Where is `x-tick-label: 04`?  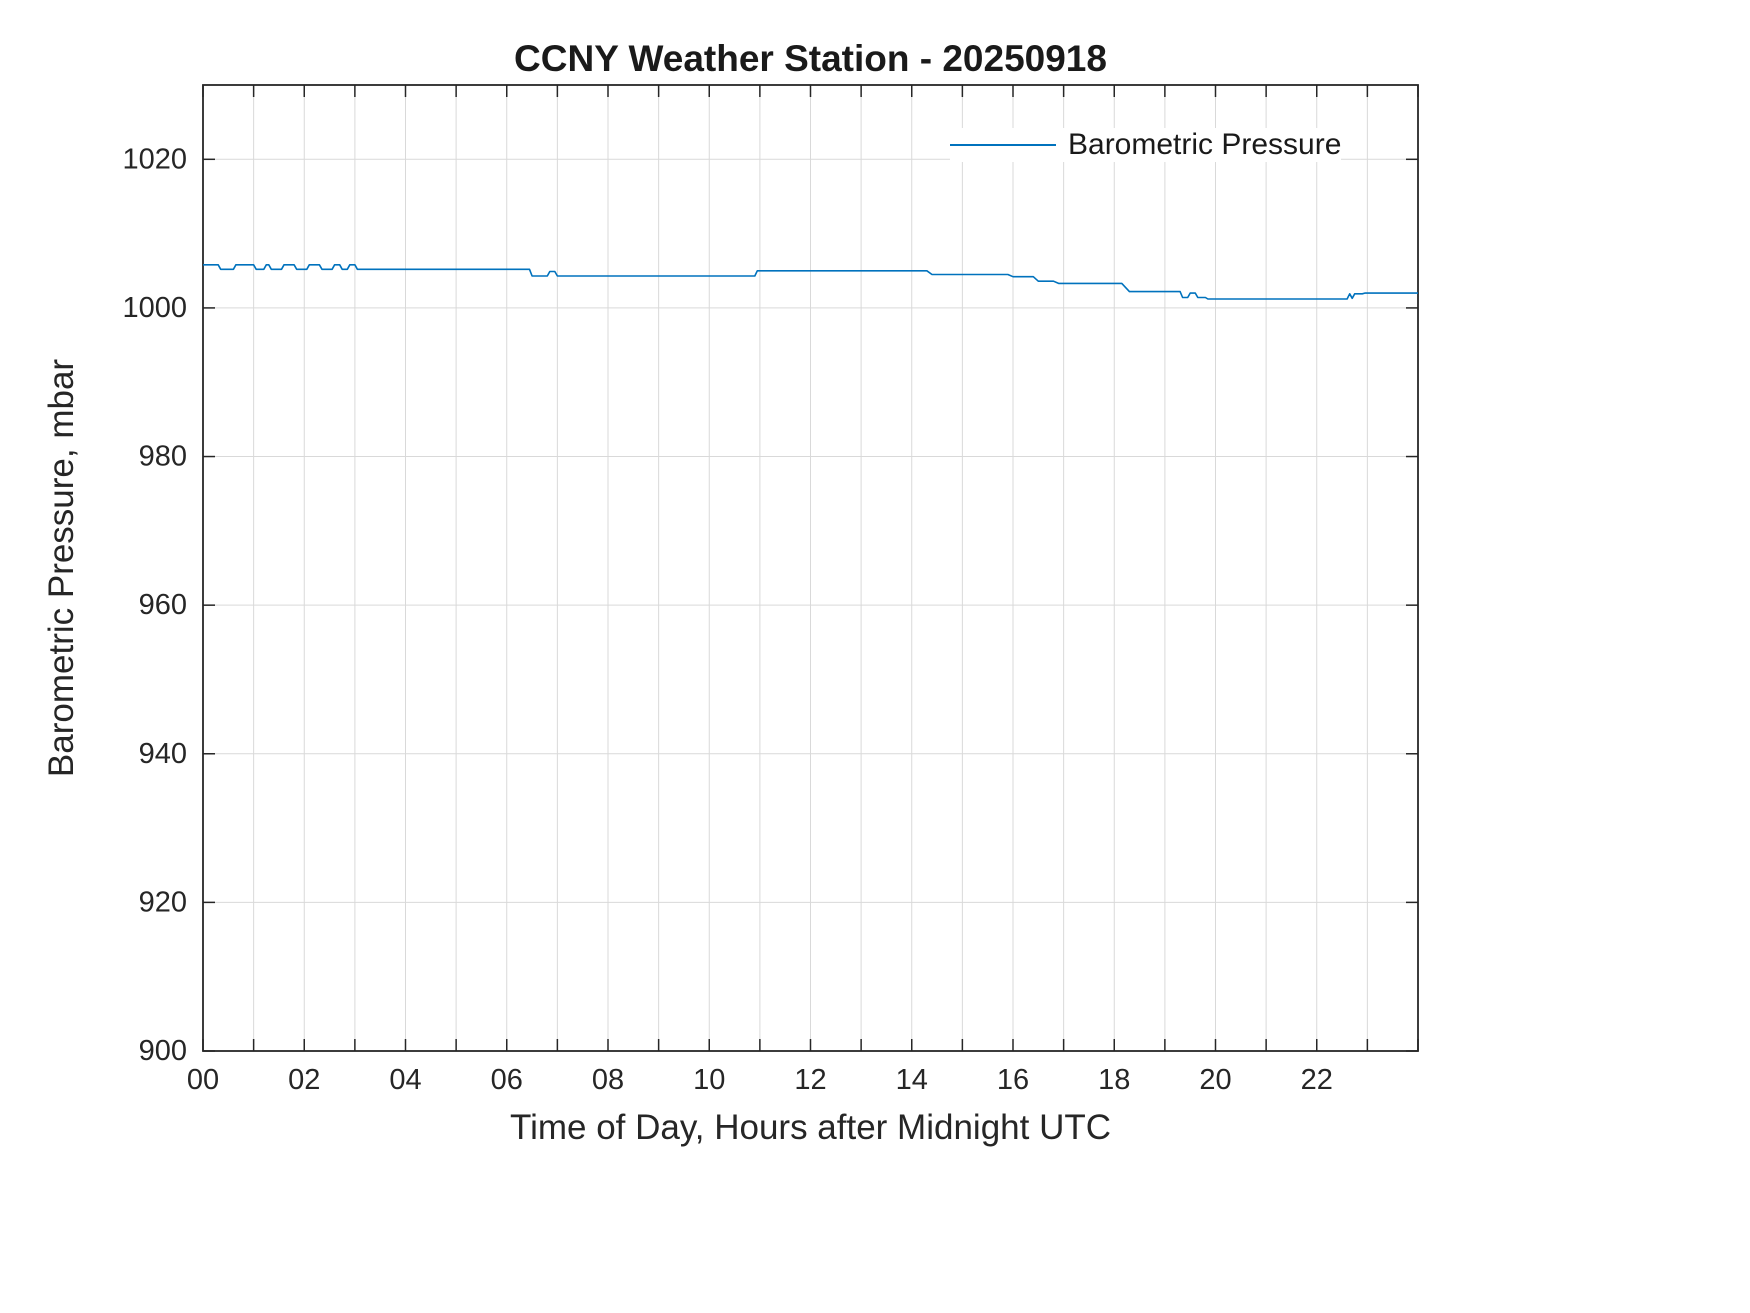
x-tick-label: 04 is located at coordinates (405, 1080).